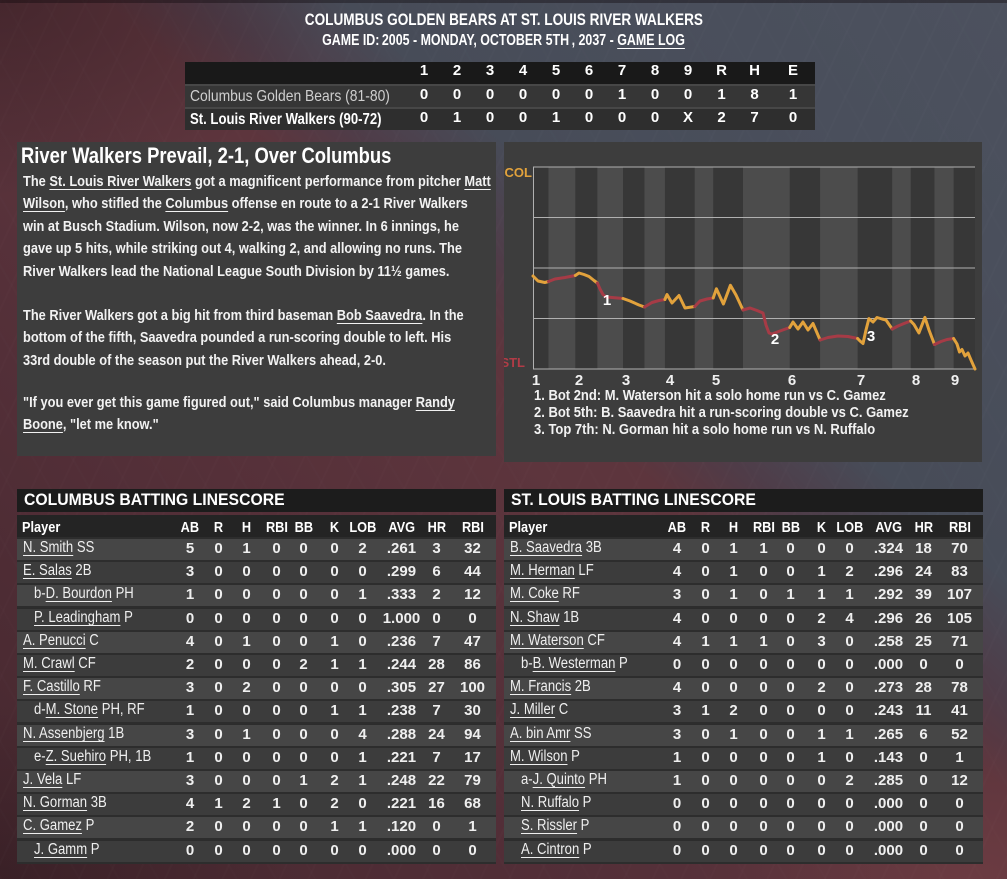 The height and width of the screenshot is (879, 1007). Describe the element at coordinates (519, 172) in the screenshot. I see `svg-text: COL` at that location.